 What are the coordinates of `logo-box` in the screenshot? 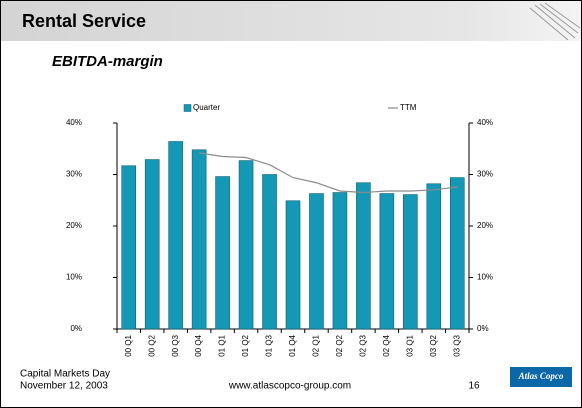 It's located at (541, 377).